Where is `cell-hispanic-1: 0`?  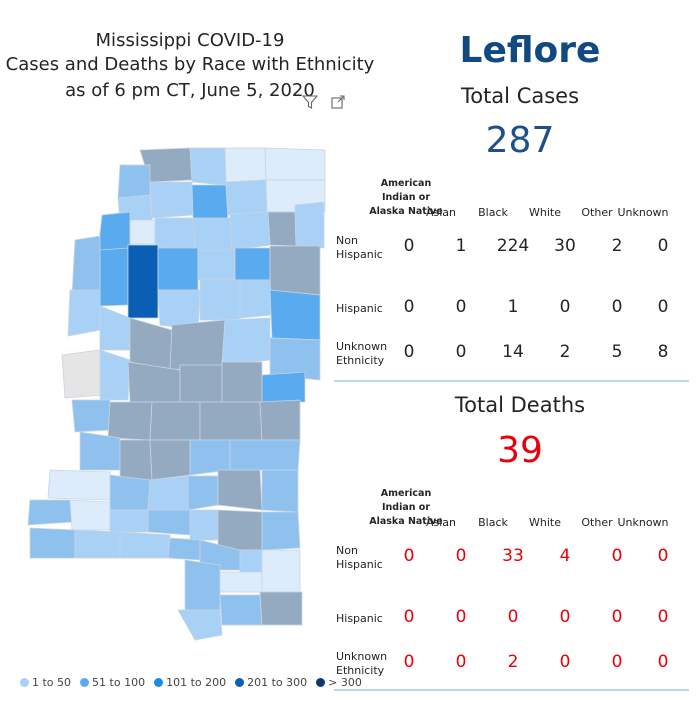 cell-hispanic-1: 0 is located at coordinates (461, 617).